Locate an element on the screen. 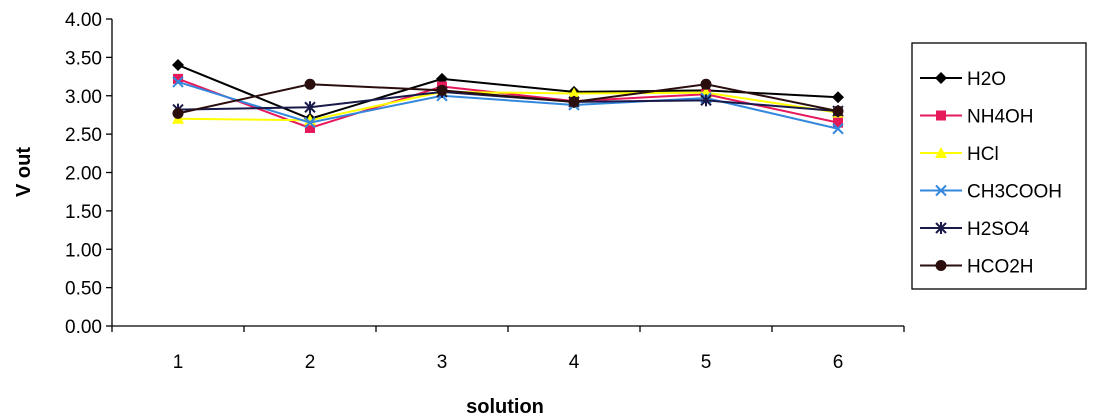  legend: H2O NH4OH HCl CH3COOH H2SO4 HCO2H is located at coordinates (999, 166).